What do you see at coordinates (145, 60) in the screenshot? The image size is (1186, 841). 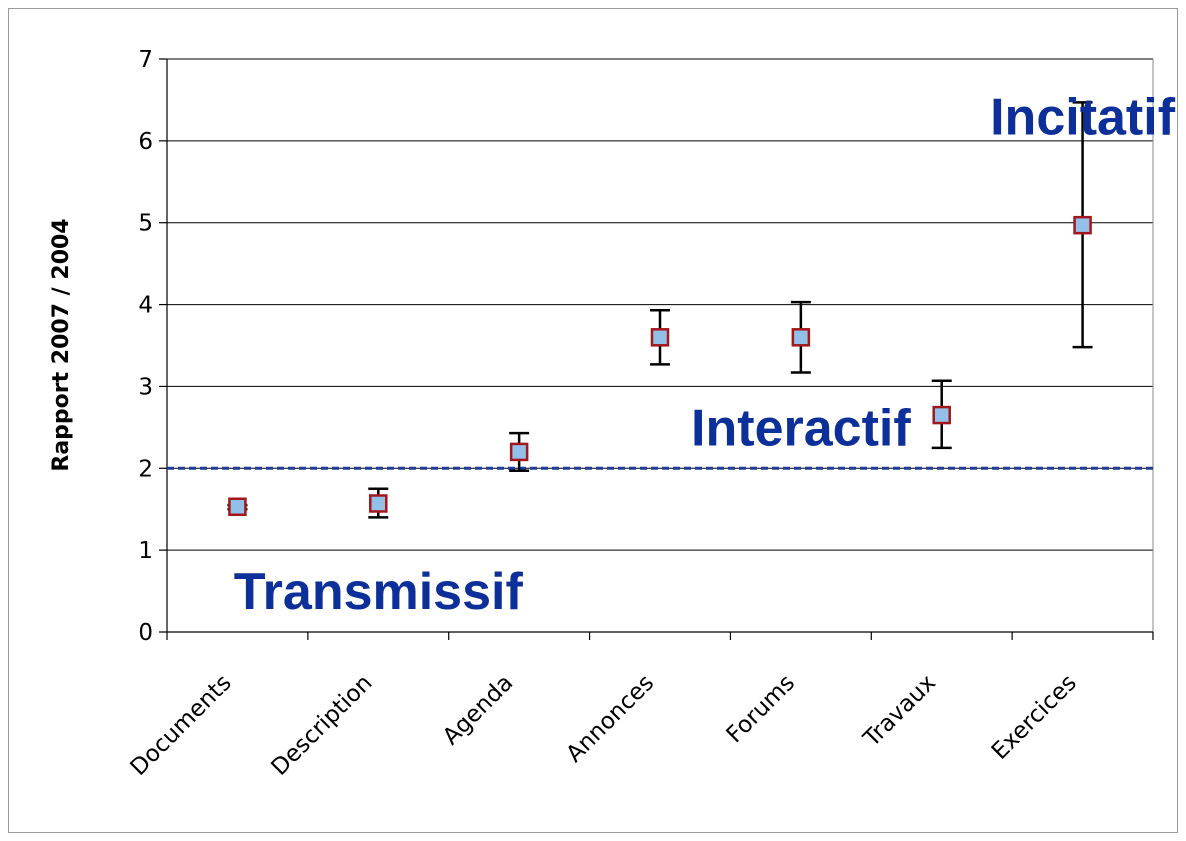 I see `y-tick-label: 7` at bounding box center [145, 60].